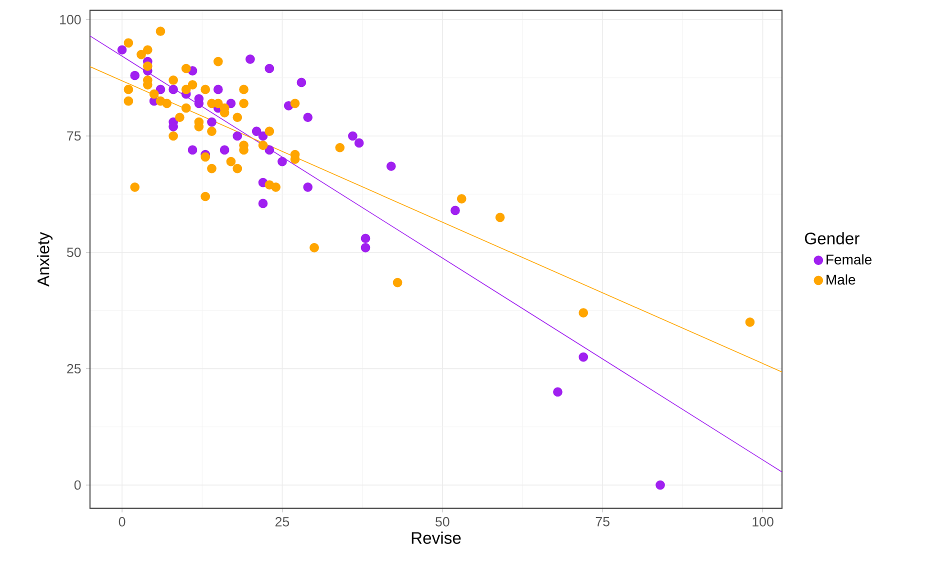 This screenshot has height=567, width=935. What do you see at coordinates (74, 136) in the screenshot?
I see `y-tick-label: 75` at bounding box center [74, 136].